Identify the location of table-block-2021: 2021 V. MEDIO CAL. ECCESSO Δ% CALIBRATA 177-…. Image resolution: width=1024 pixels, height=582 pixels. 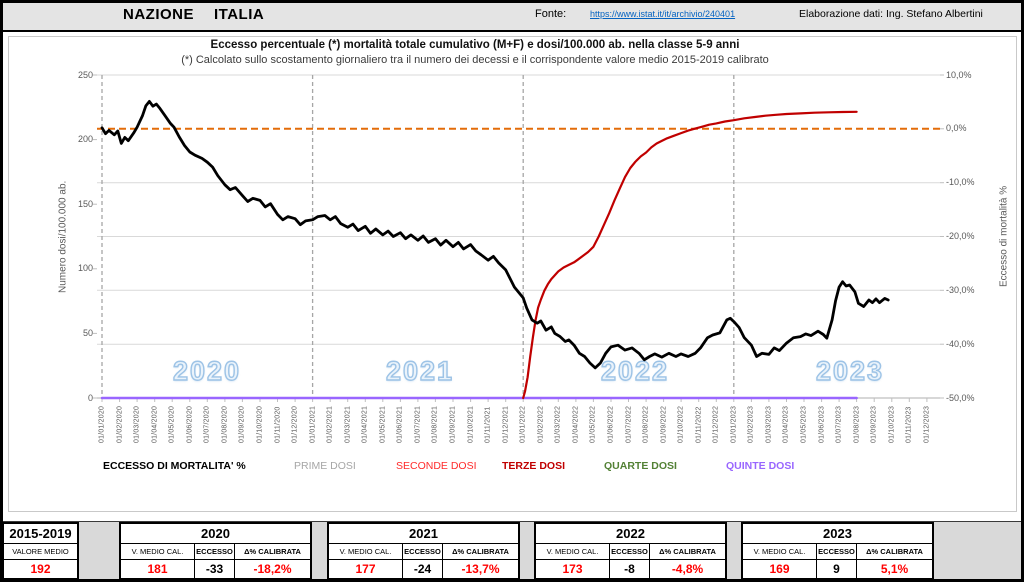
(423, 551).